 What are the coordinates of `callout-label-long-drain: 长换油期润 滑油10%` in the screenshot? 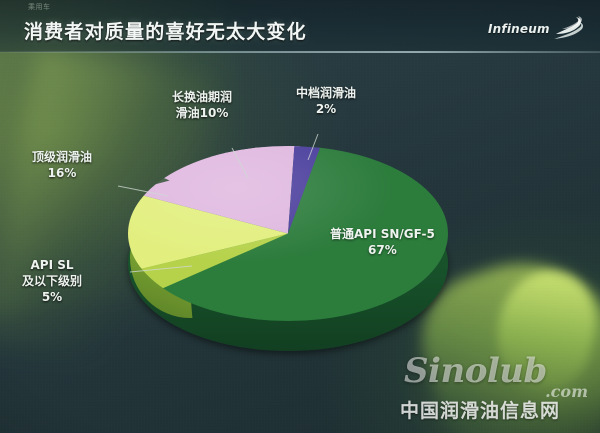 It's located at (202, 106).